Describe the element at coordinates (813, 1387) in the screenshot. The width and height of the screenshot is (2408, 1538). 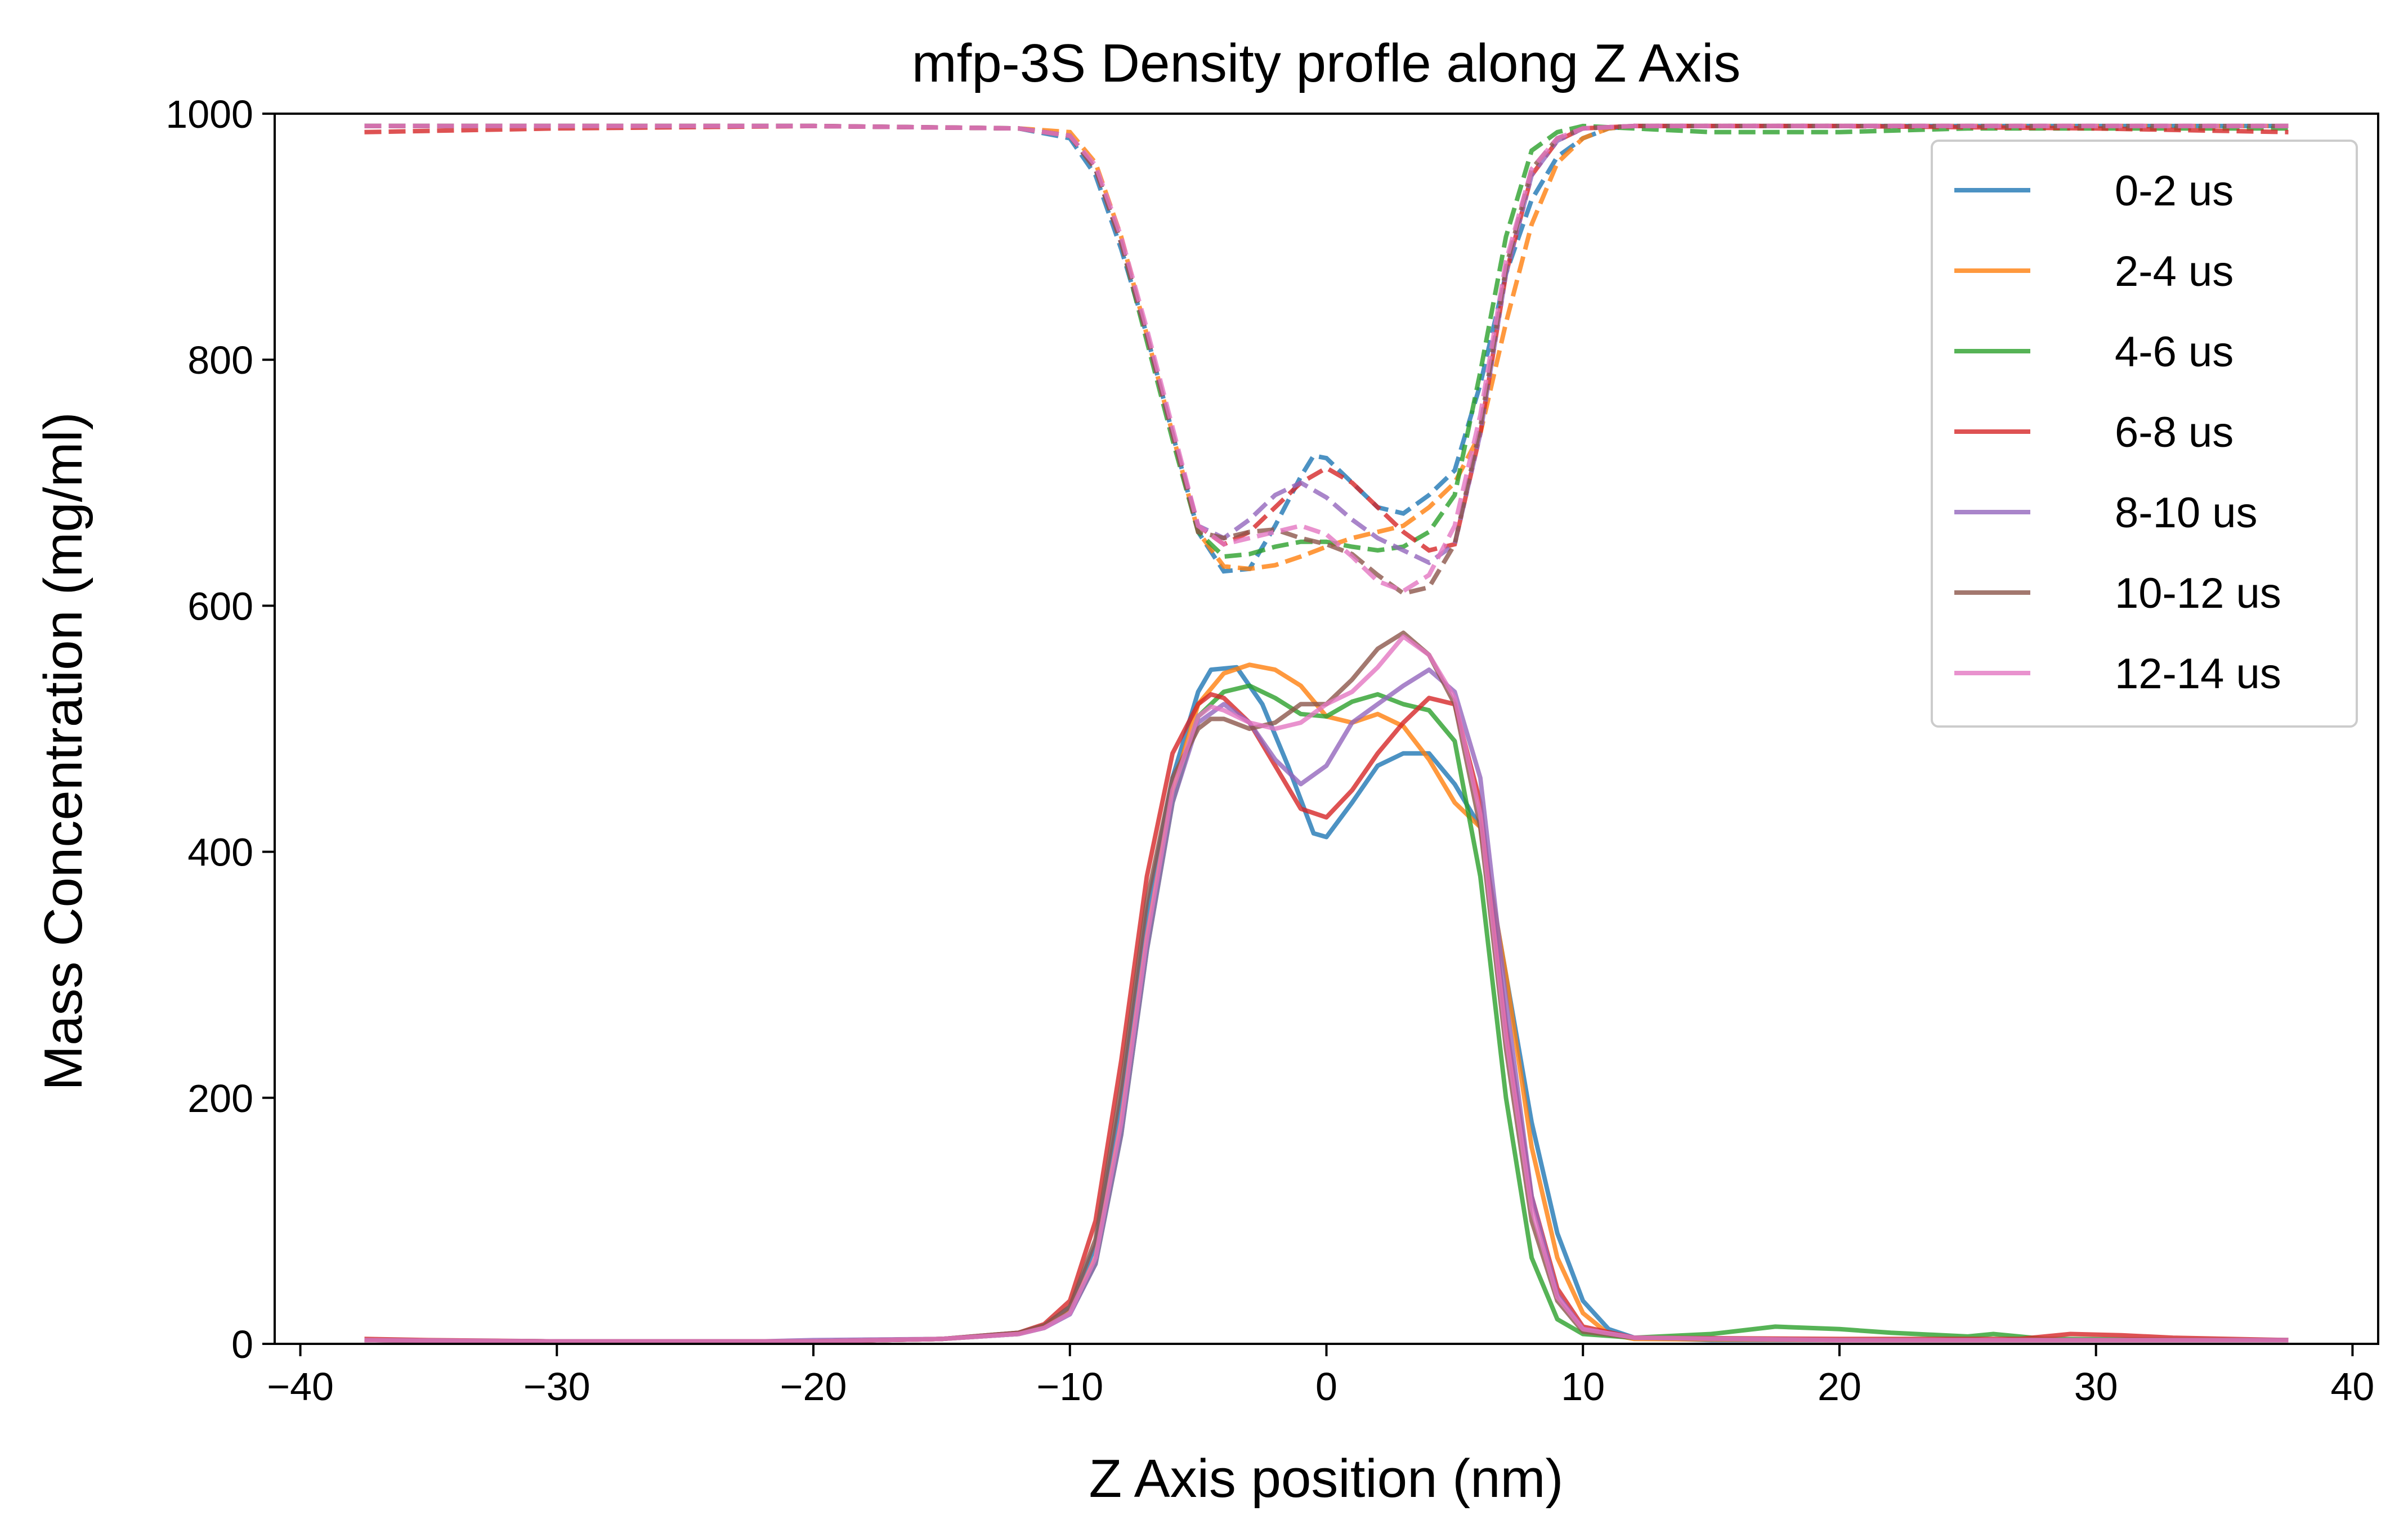
I see `x-tick-label: −20` at that location.